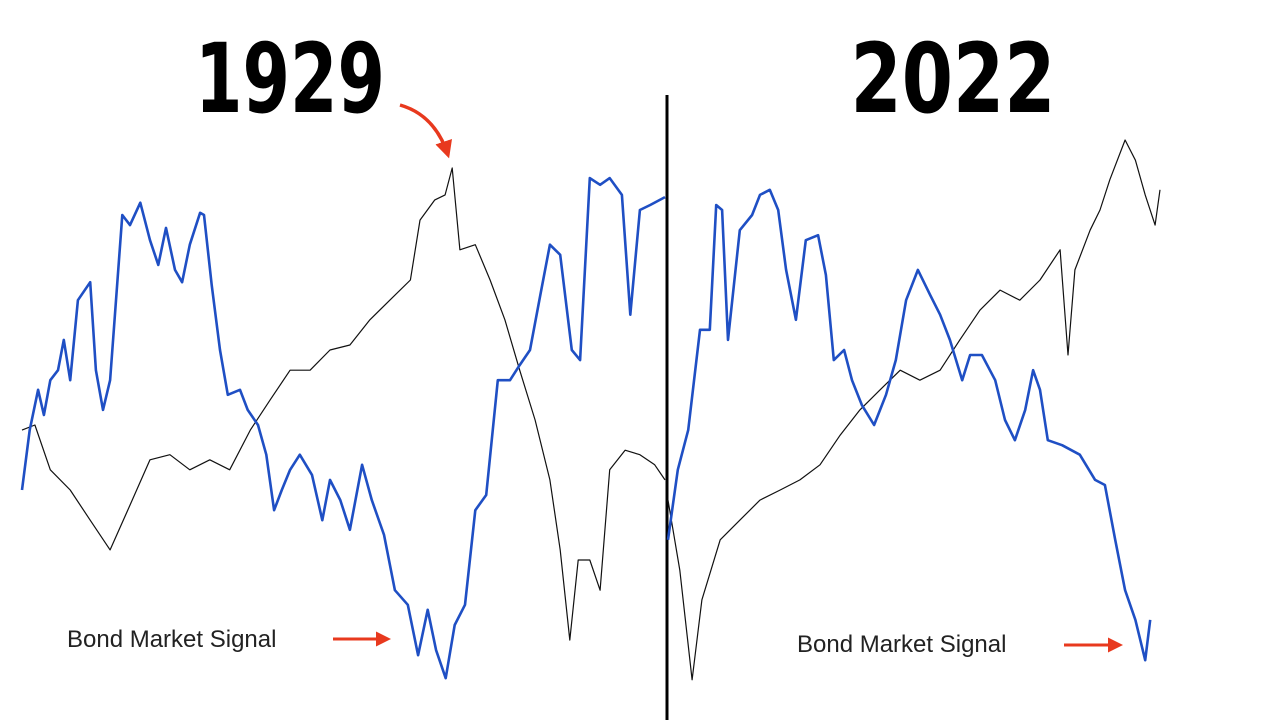  What do you see at coordinates (425, 131) in the screenshot?
I see `peak-arrow` at bounding box center [425, 131].